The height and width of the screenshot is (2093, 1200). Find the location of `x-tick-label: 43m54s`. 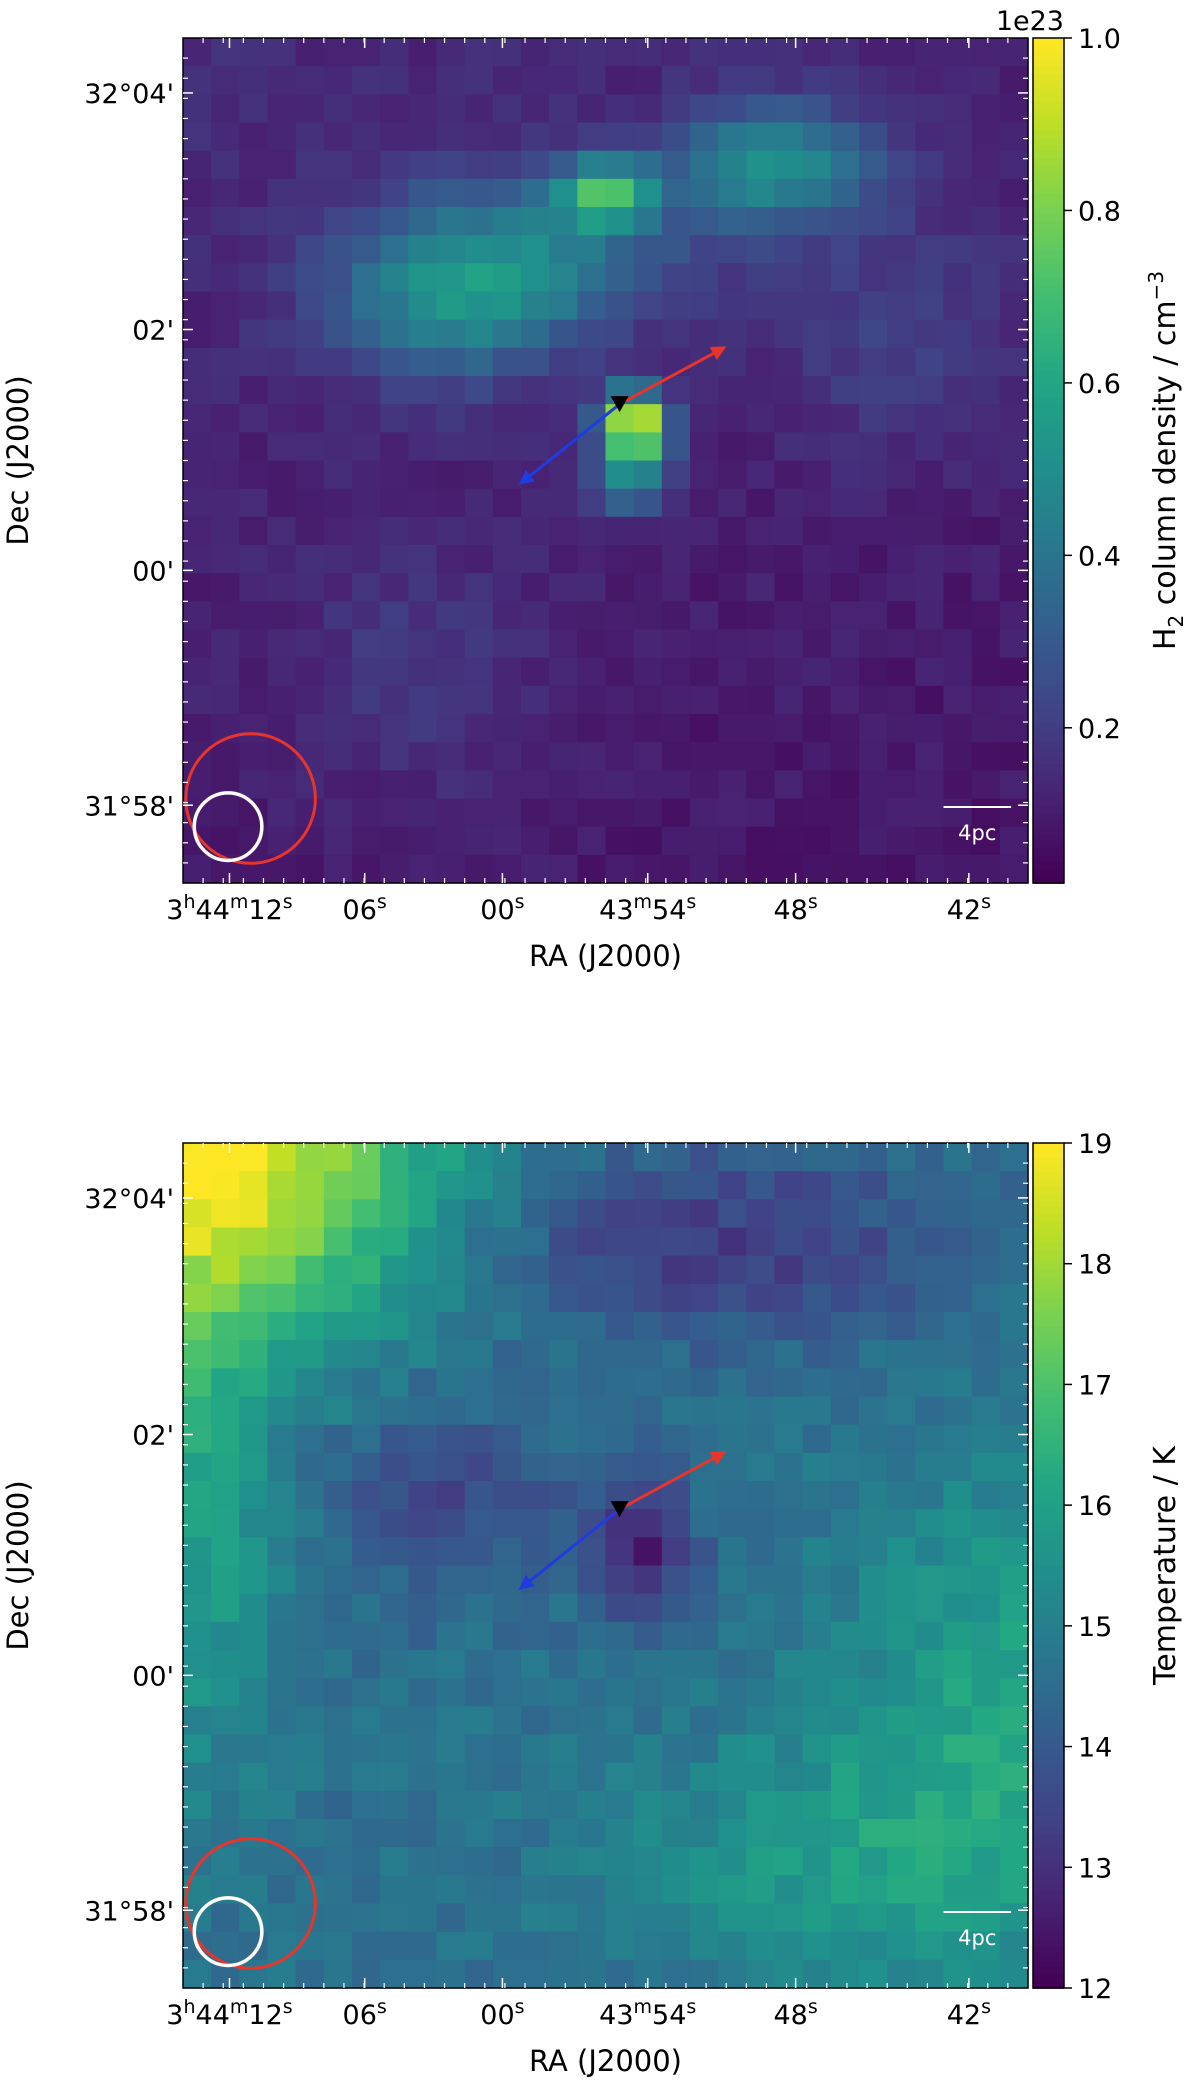

x-tick-label: 43m54s is located at coordinates (647, 2013).